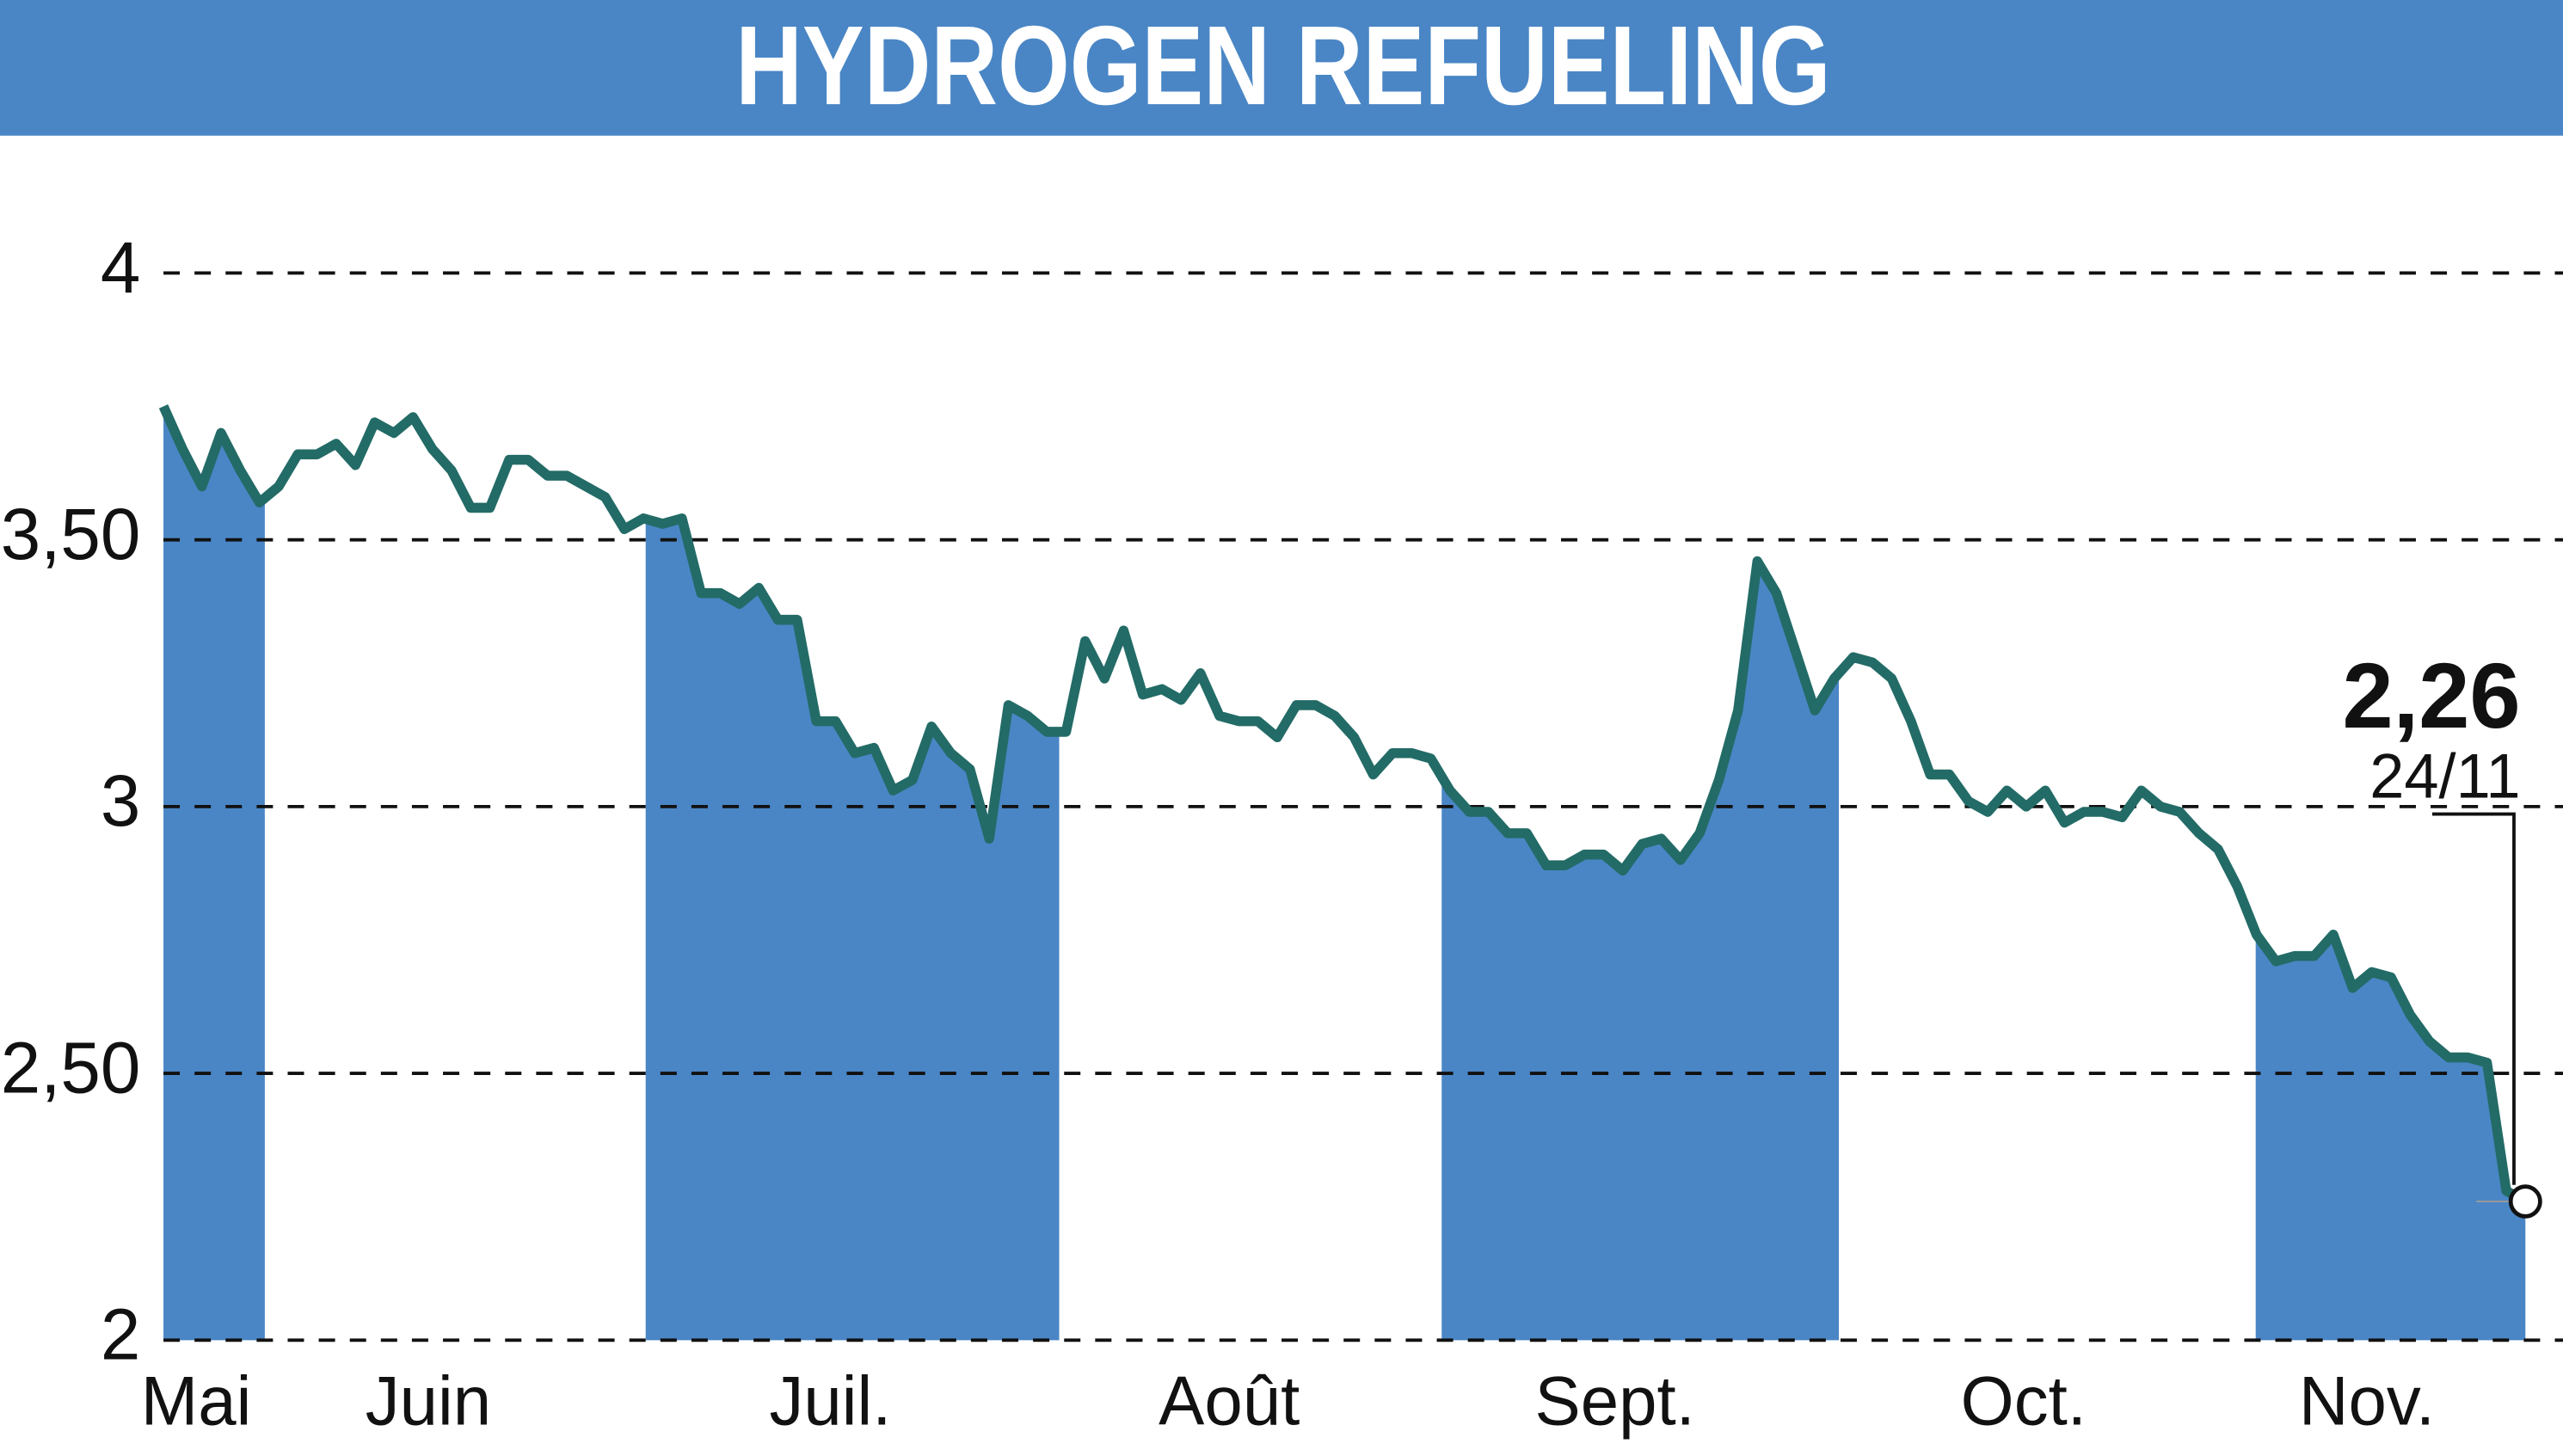 Image resolution: width=2563 pixels, height=1456 pixels. What do you see at coordinates (2431, 696) in the screenshot?
I see `last-value-label: 2,26` at bounding box center [2431, 696].